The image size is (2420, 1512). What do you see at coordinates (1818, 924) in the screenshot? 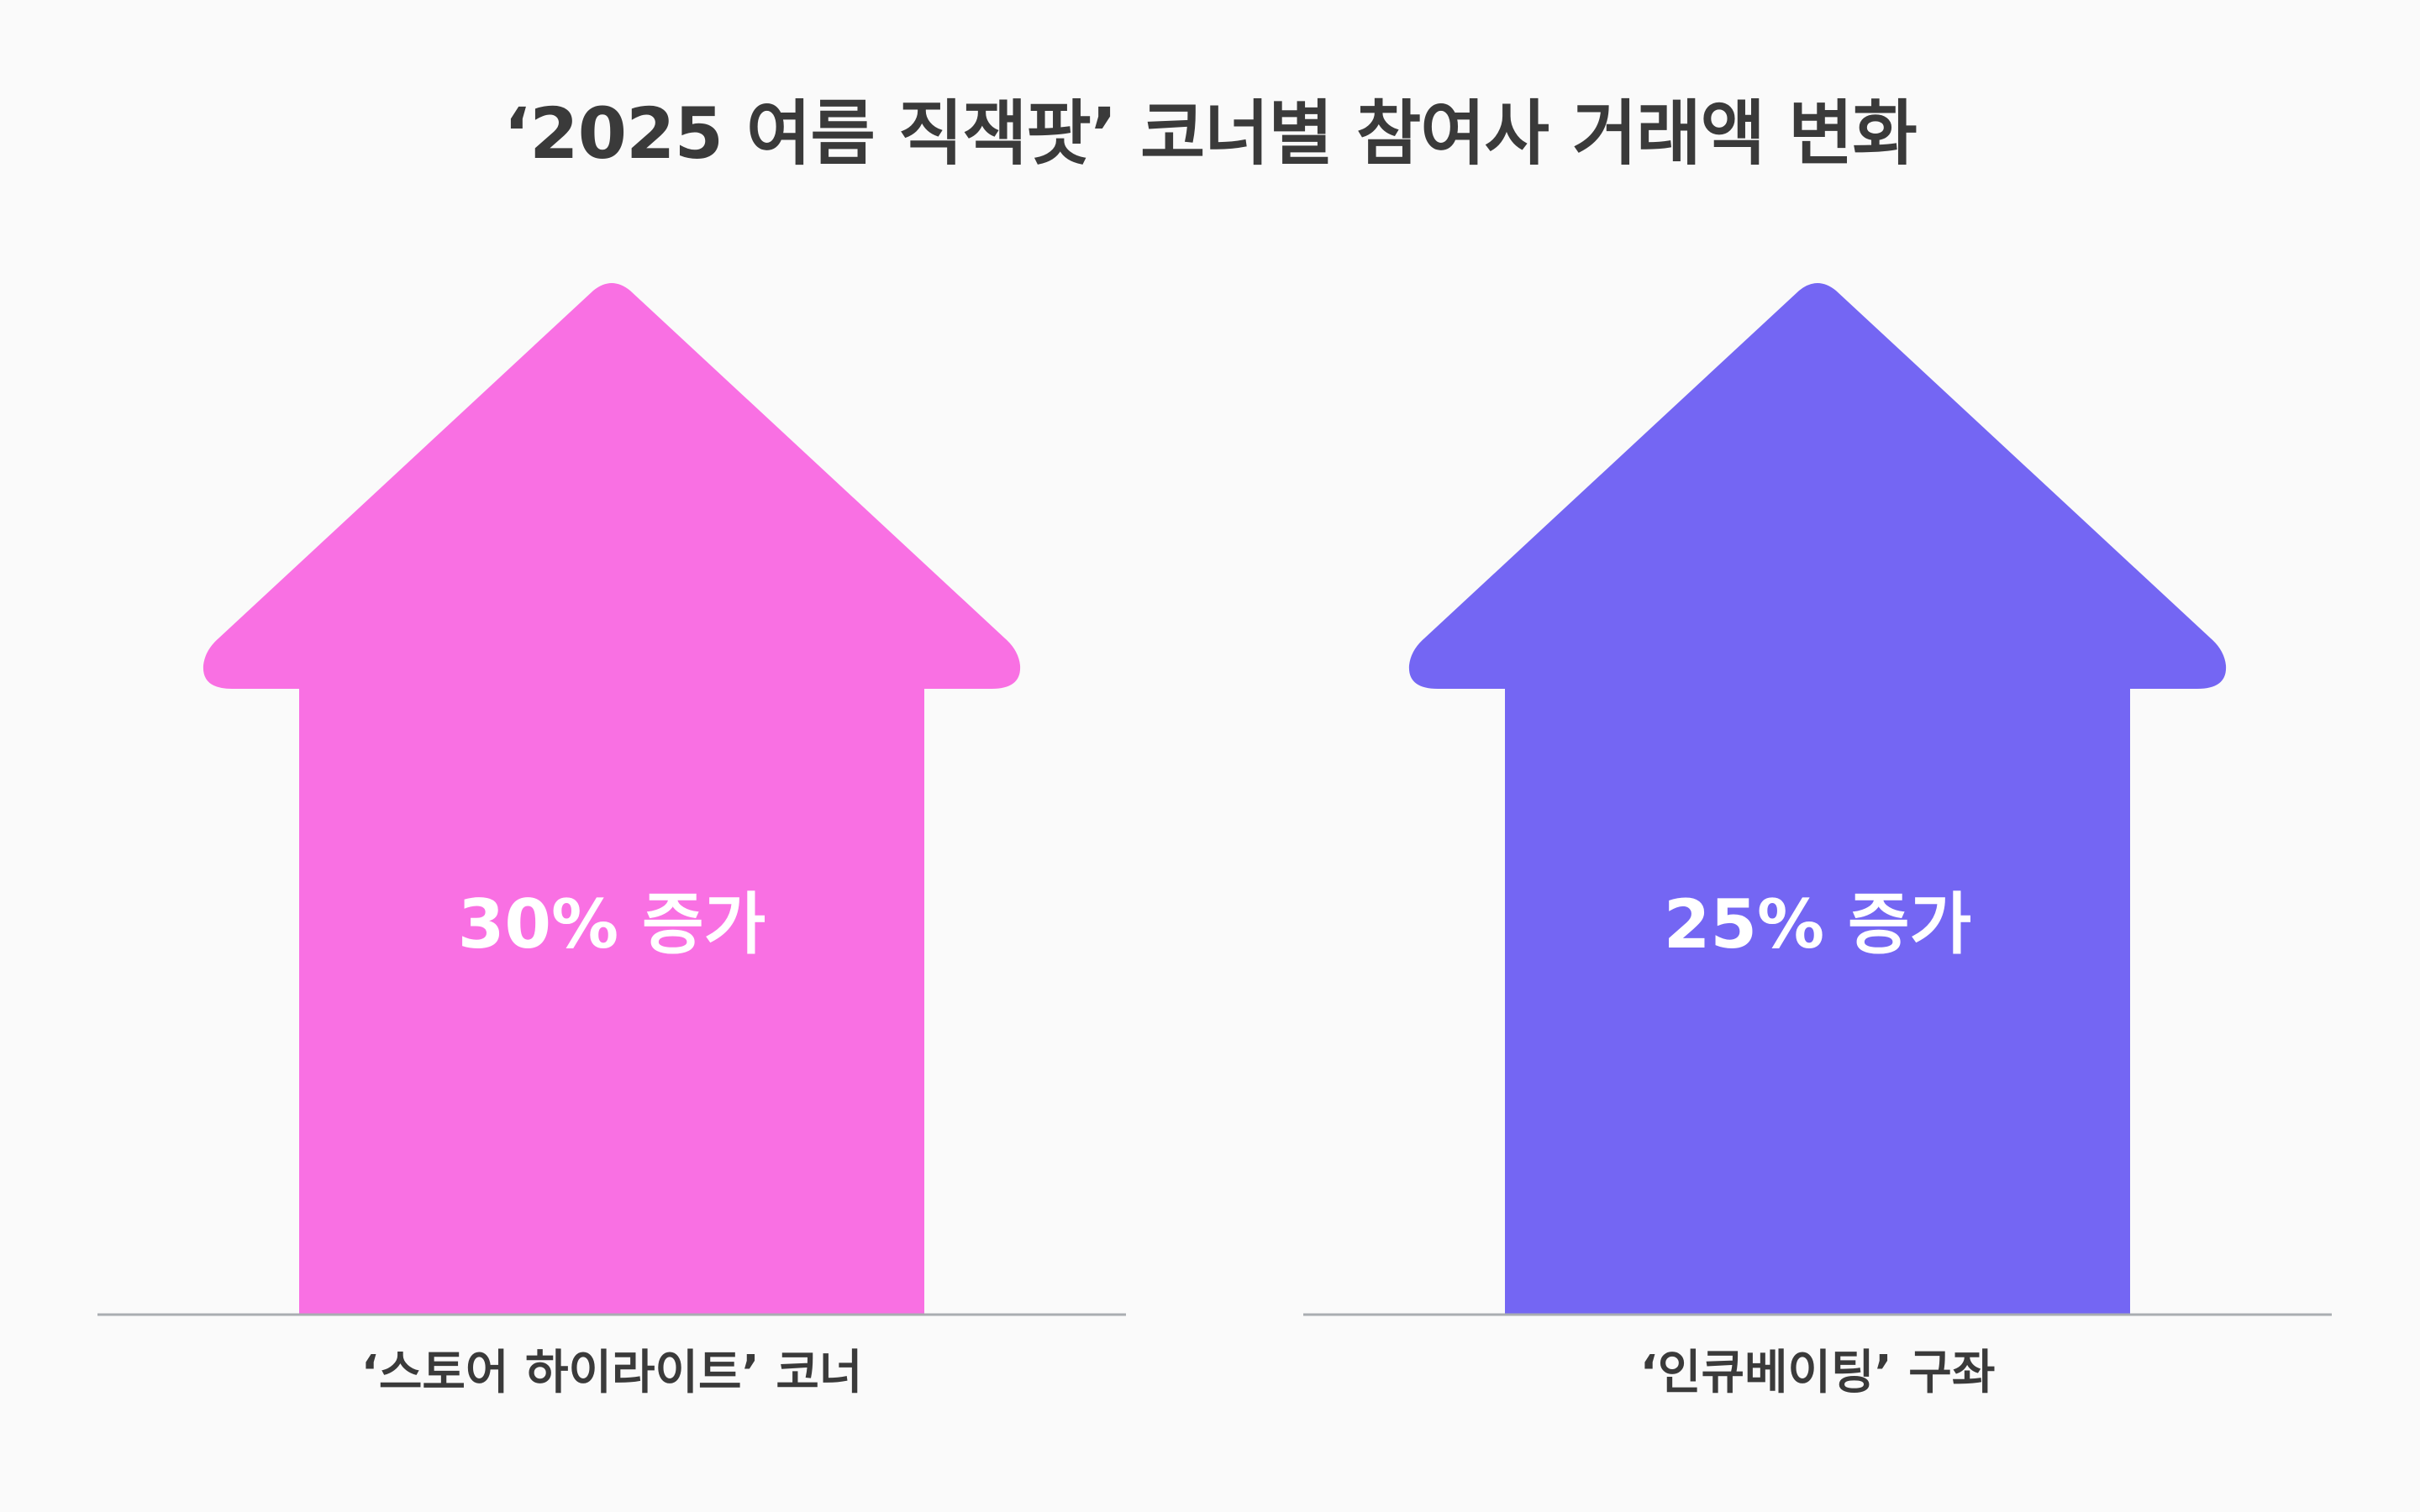
I see `value-label: 25% 증가` at bounding box center [1818, 924].